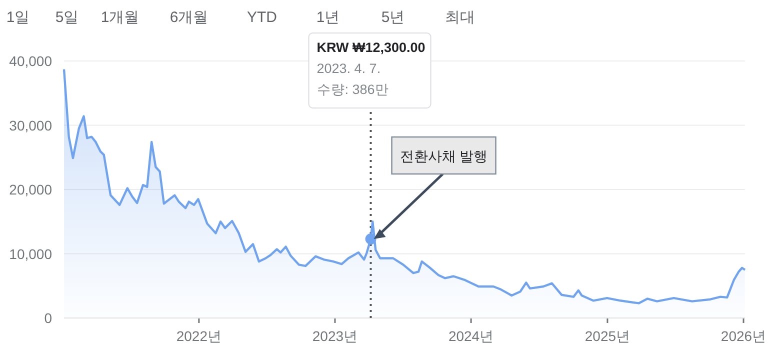  I want to click on text: 최대, so click(460, 17).